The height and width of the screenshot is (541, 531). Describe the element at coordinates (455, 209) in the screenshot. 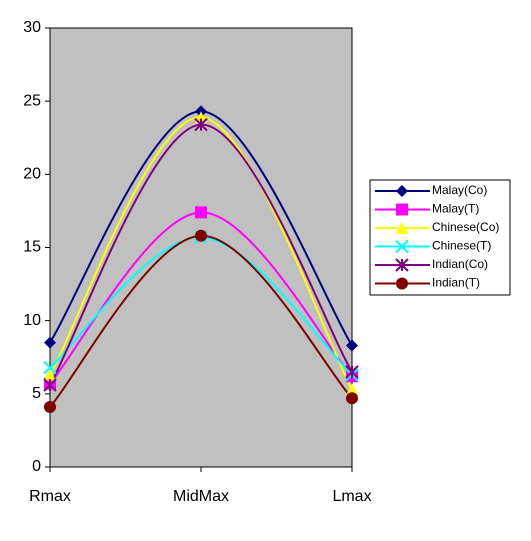

I see `legend-label: Malay(T)` at that location.